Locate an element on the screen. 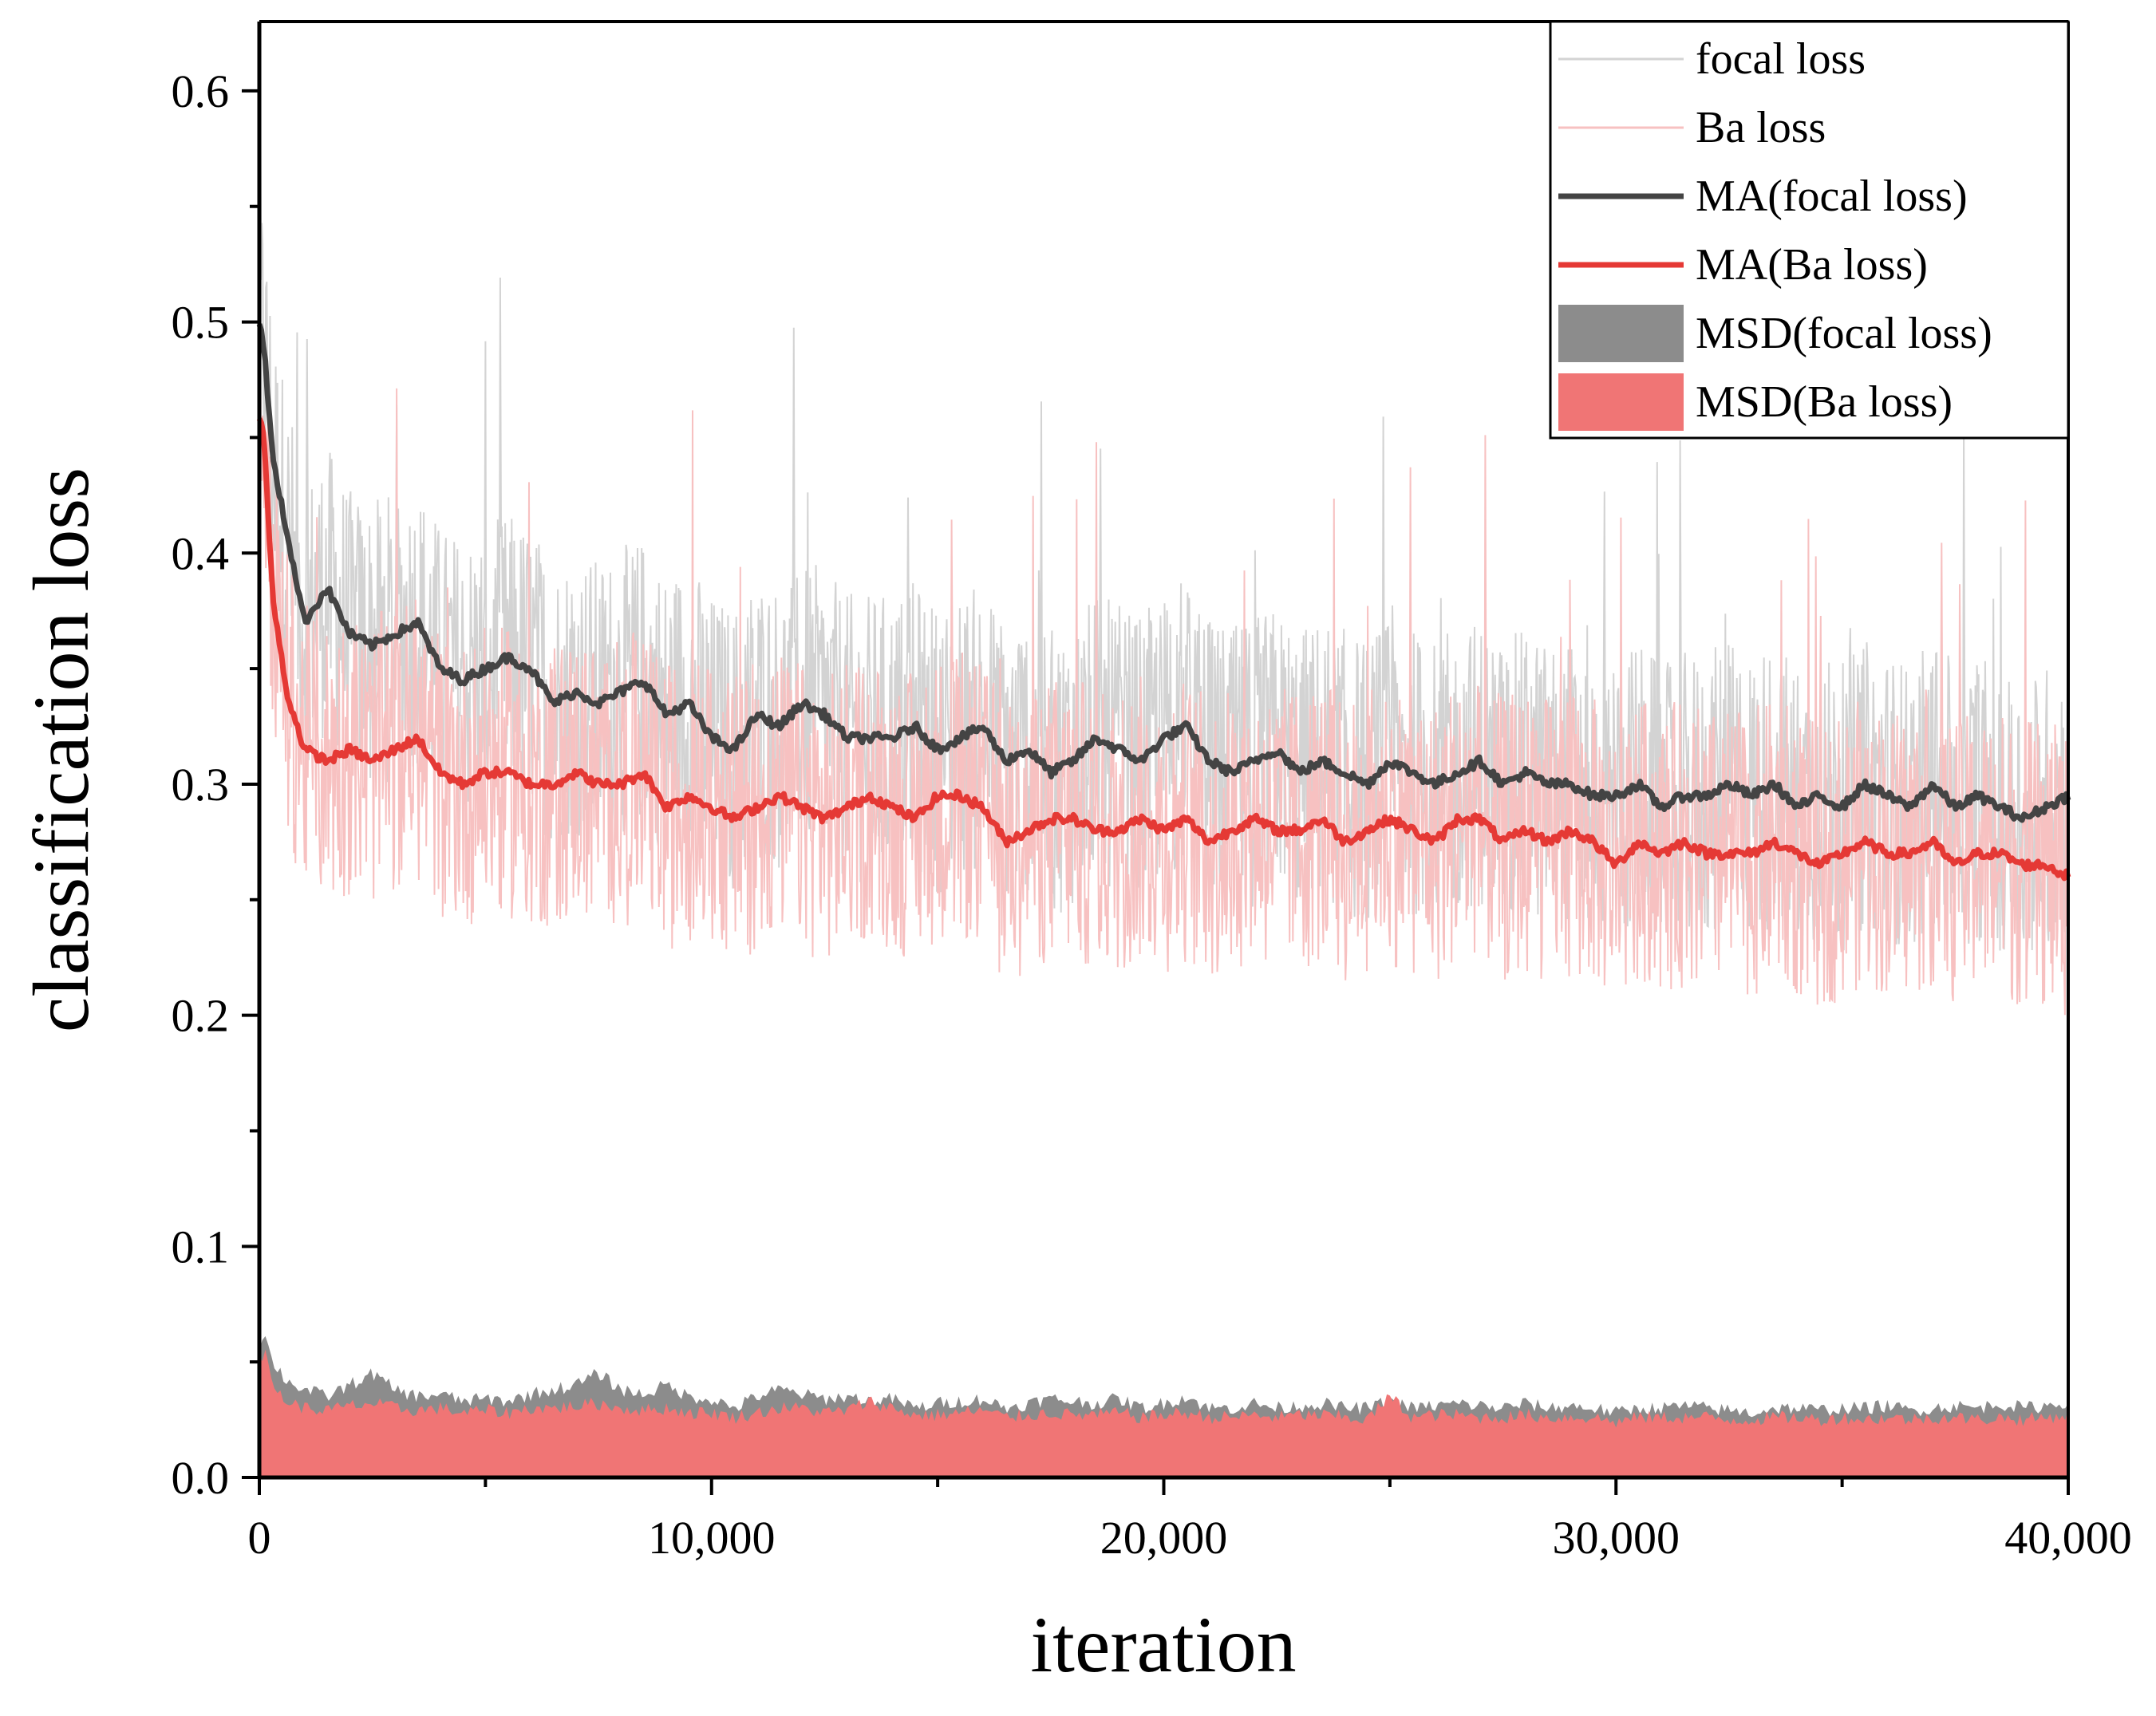 This screenshot has height=1716, width=2156. legend-label-msd-ba-loss: MSD(Ba loss) is located at coordinates (1824, 402).